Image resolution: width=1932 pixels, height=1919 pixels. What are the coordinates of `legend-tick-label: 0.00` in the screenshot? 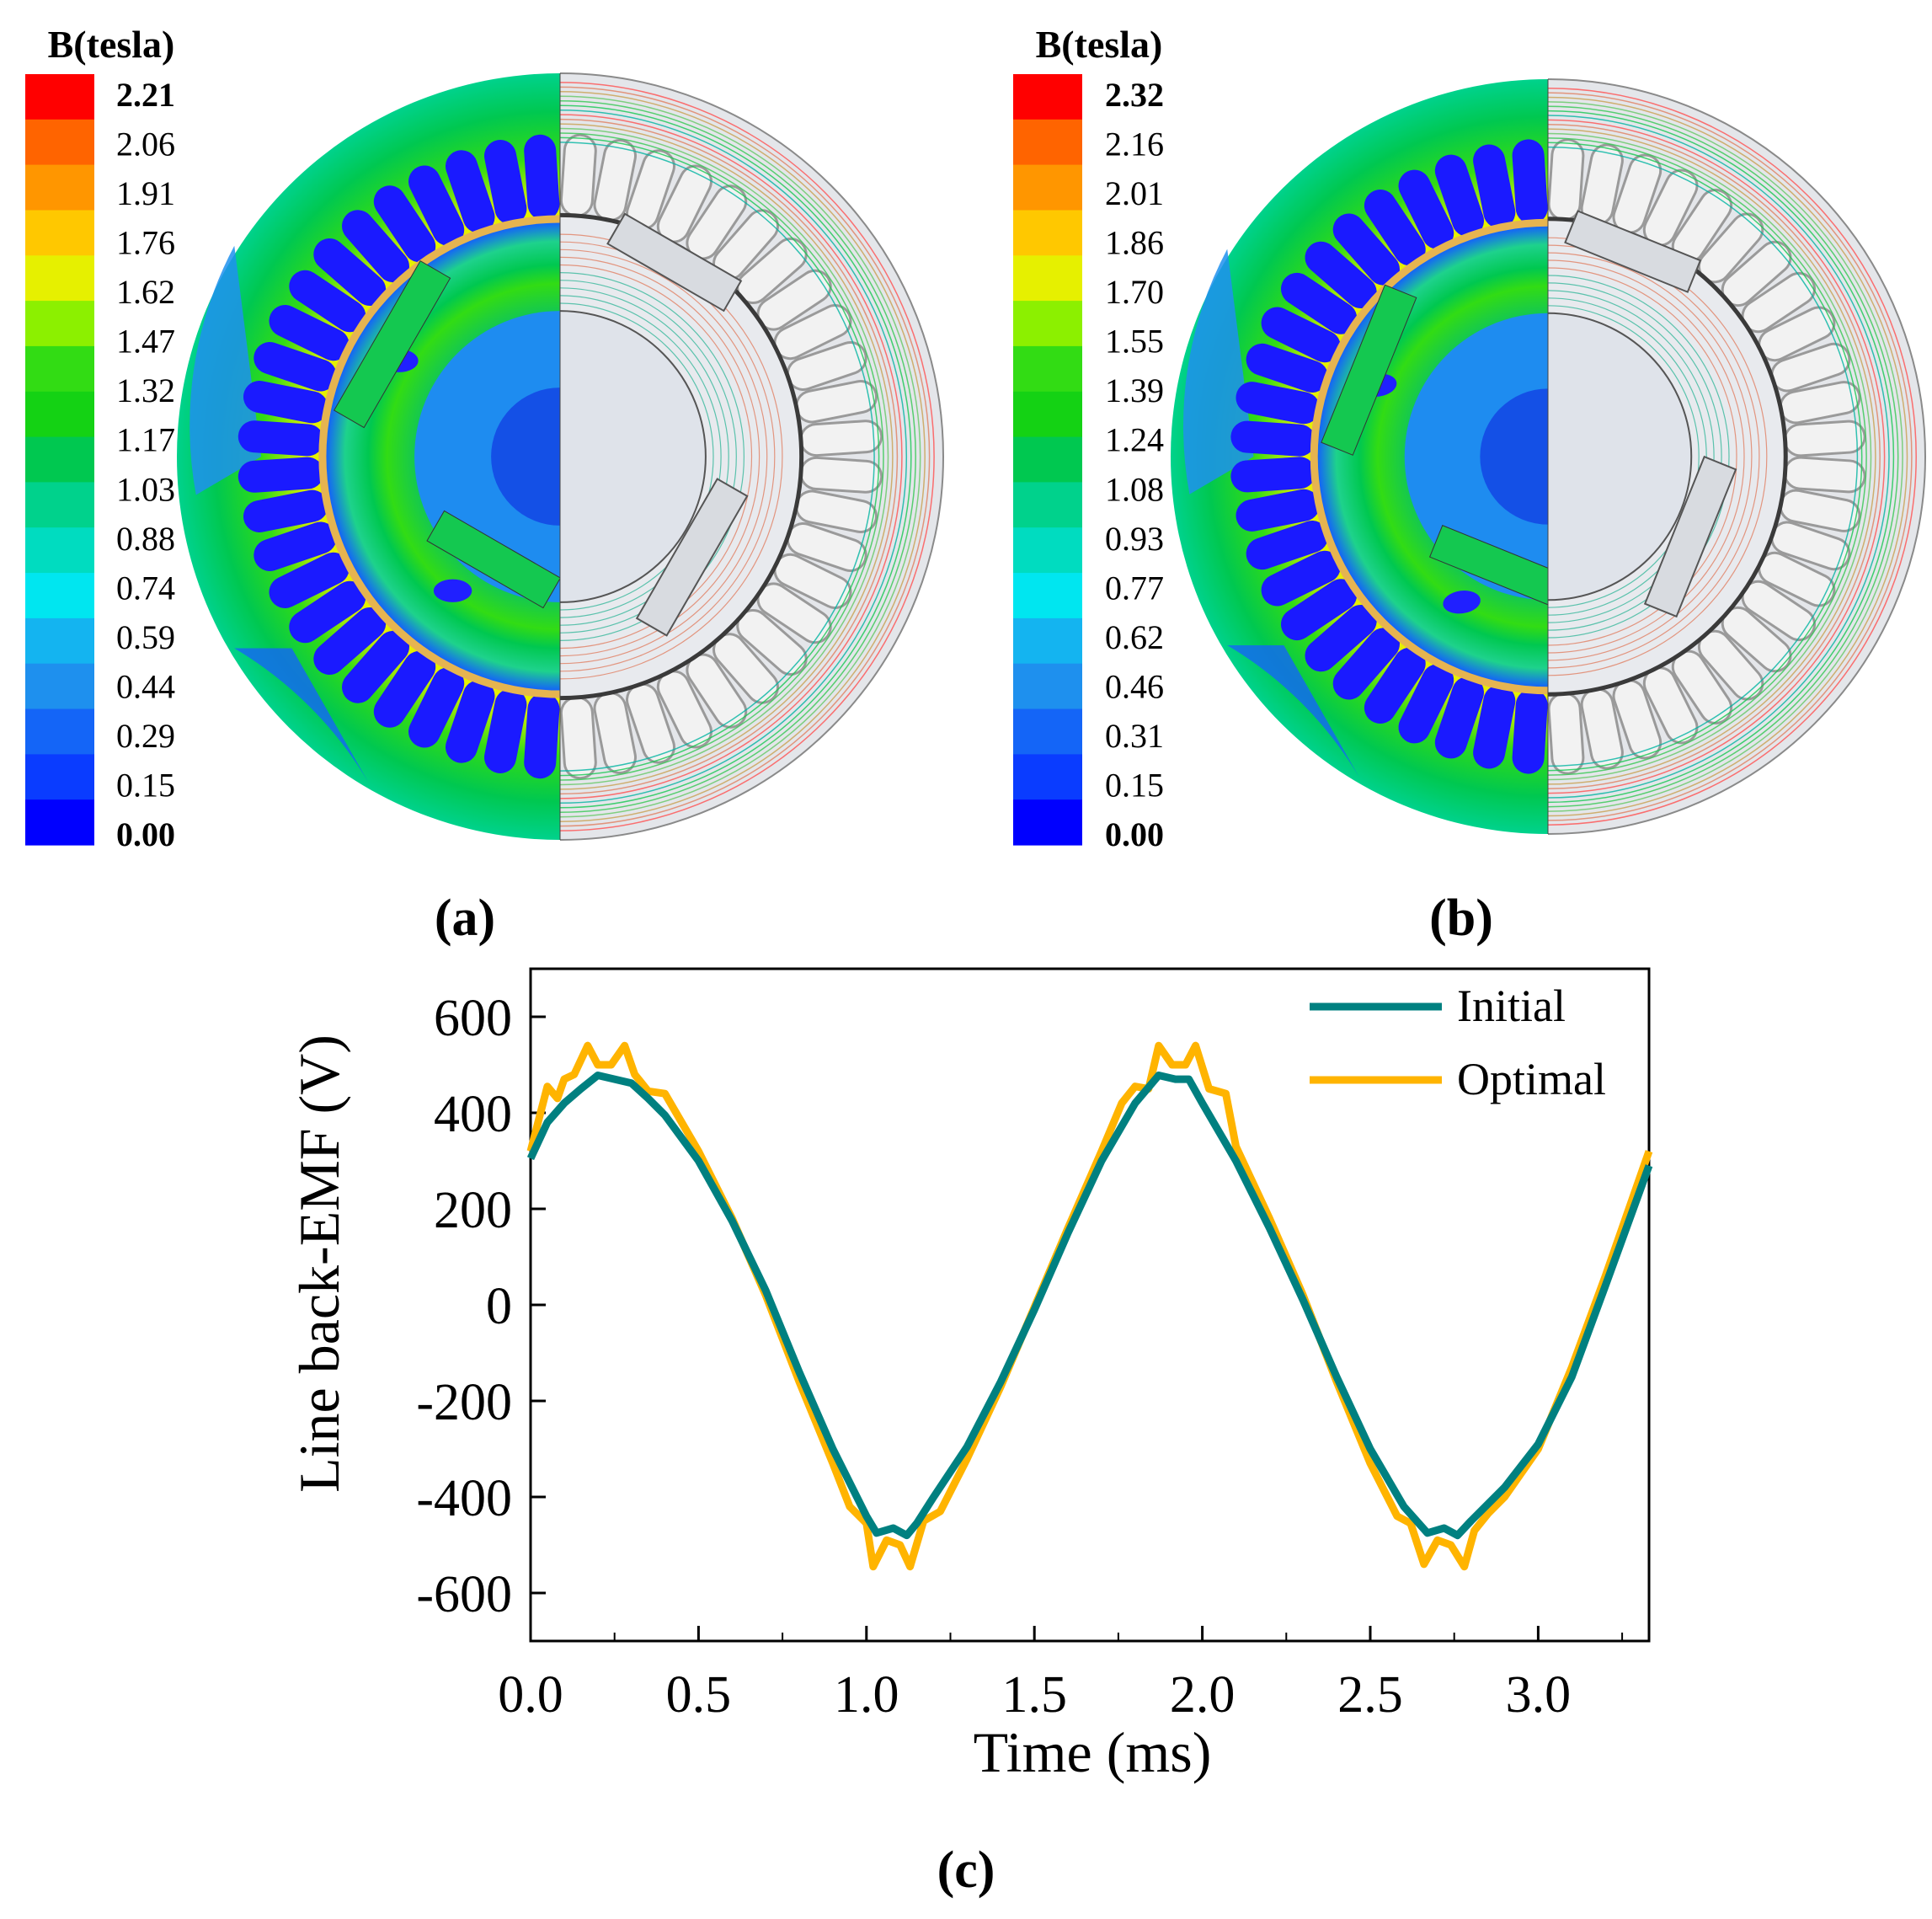 It's located at (145, 834).